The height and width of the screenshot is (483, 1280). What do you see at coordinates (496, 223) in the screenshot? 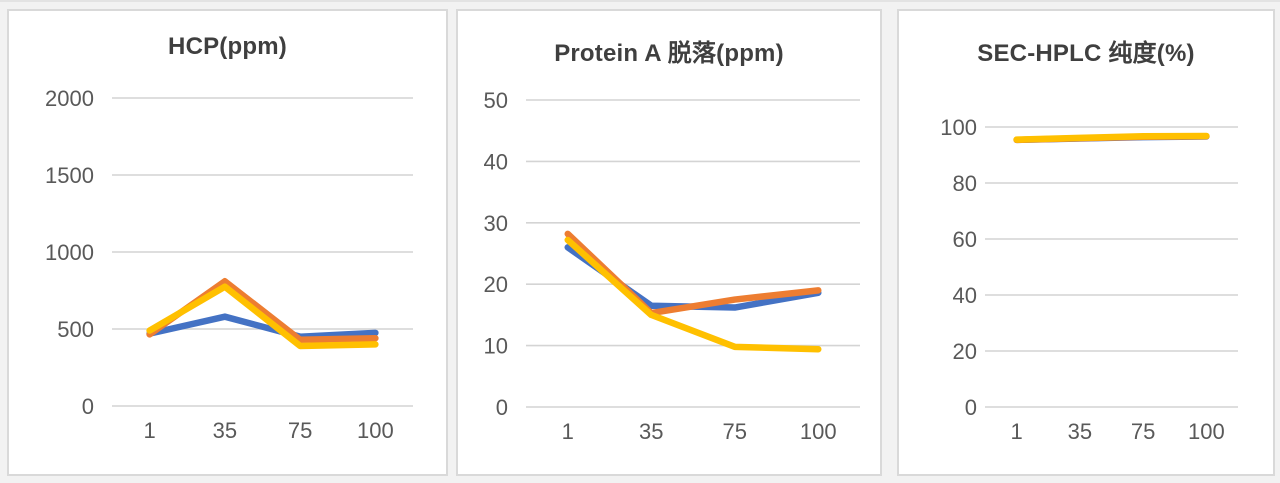
I see `y-tick-label: 30` at bounding box center [496, 223].